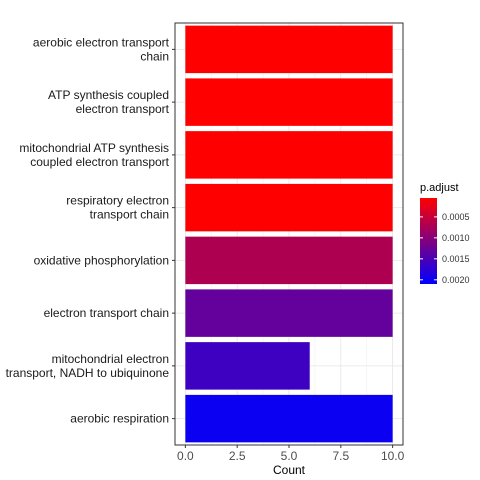 This screenshot has height=480, width=480. I want to click on category-label: electron transport chain, so click(106, 313).